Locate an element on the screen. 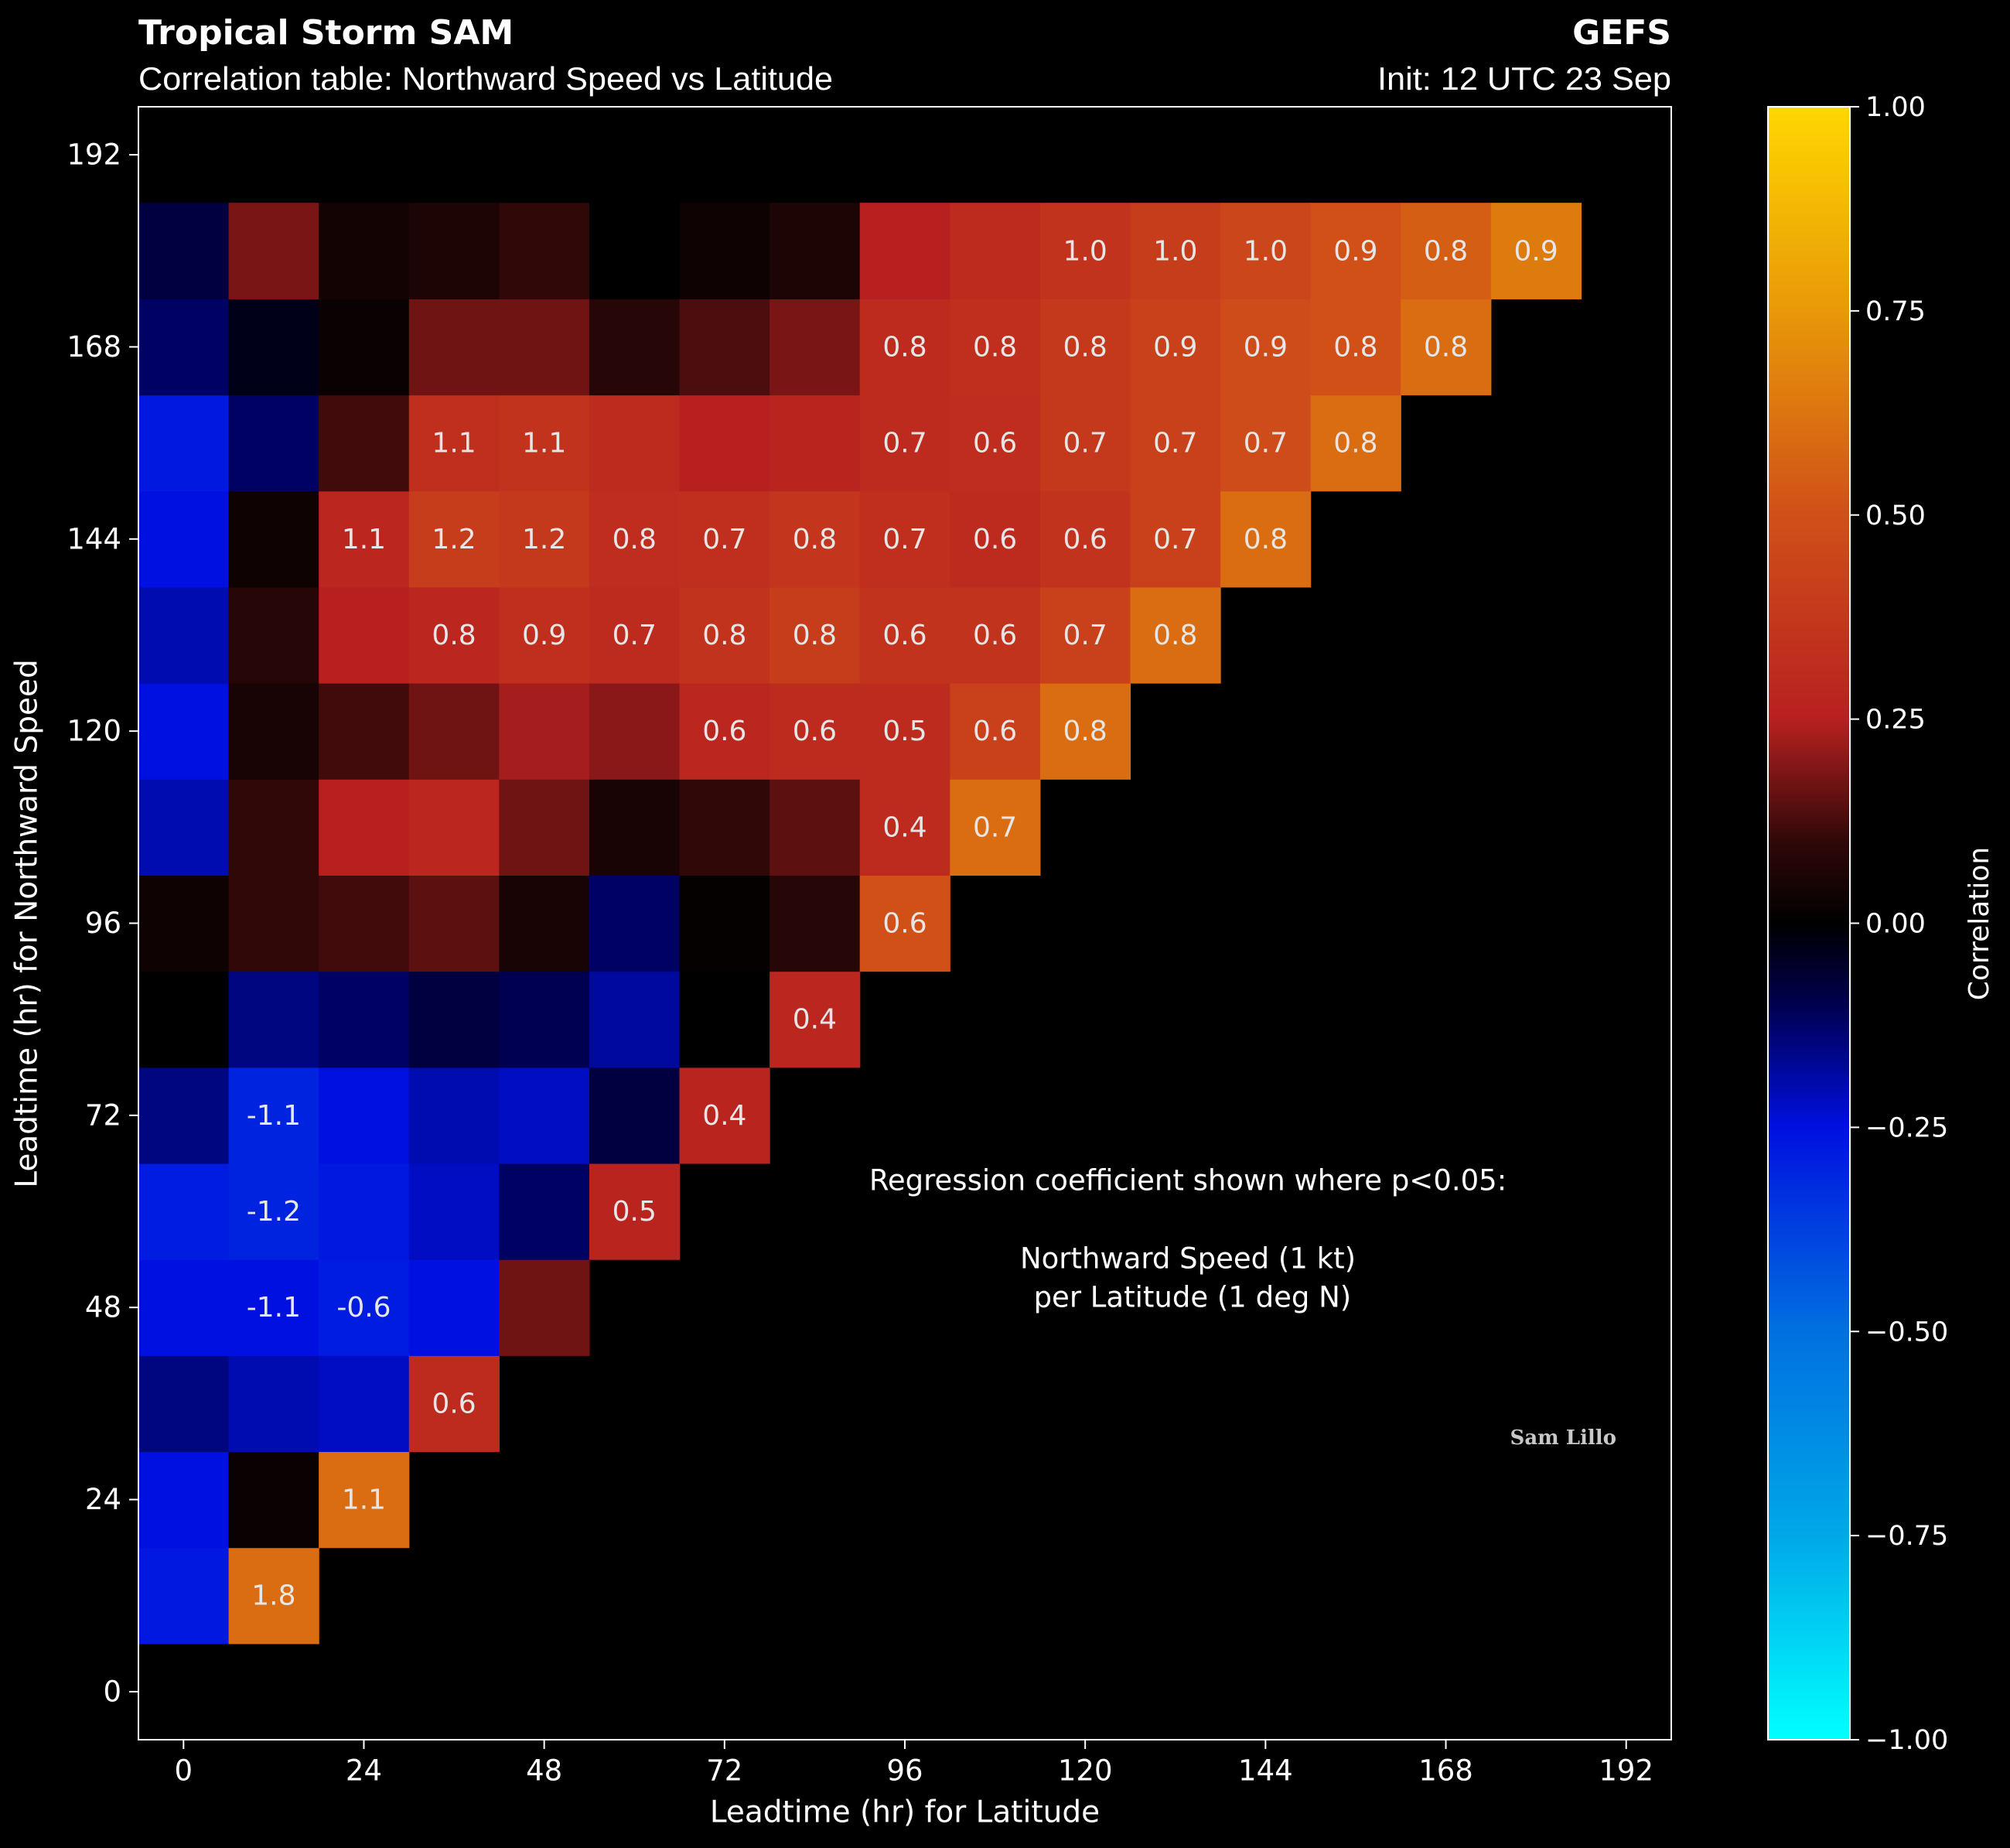  y-tick-label: 168 is located at coordinates (94, 347).